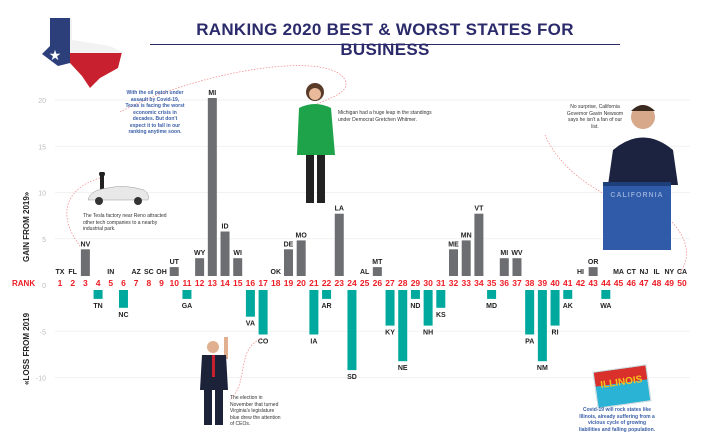 The width and height of the screenshot is (715, 445). I want to click on texas-flag-image: ★, so click(82, 53).